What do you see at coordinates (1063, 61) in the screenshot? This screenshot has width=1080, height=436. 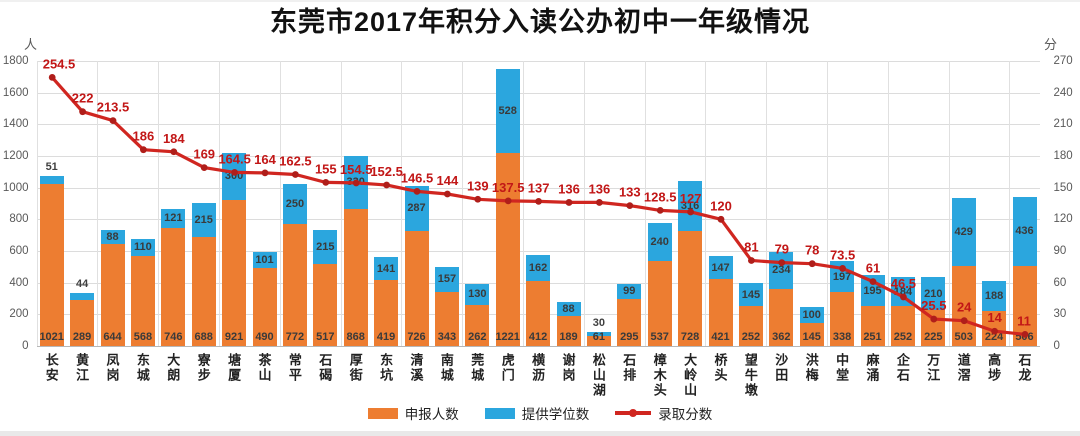 I see `right-axis-tick-label: 270` at bounding box center [1063, 61].